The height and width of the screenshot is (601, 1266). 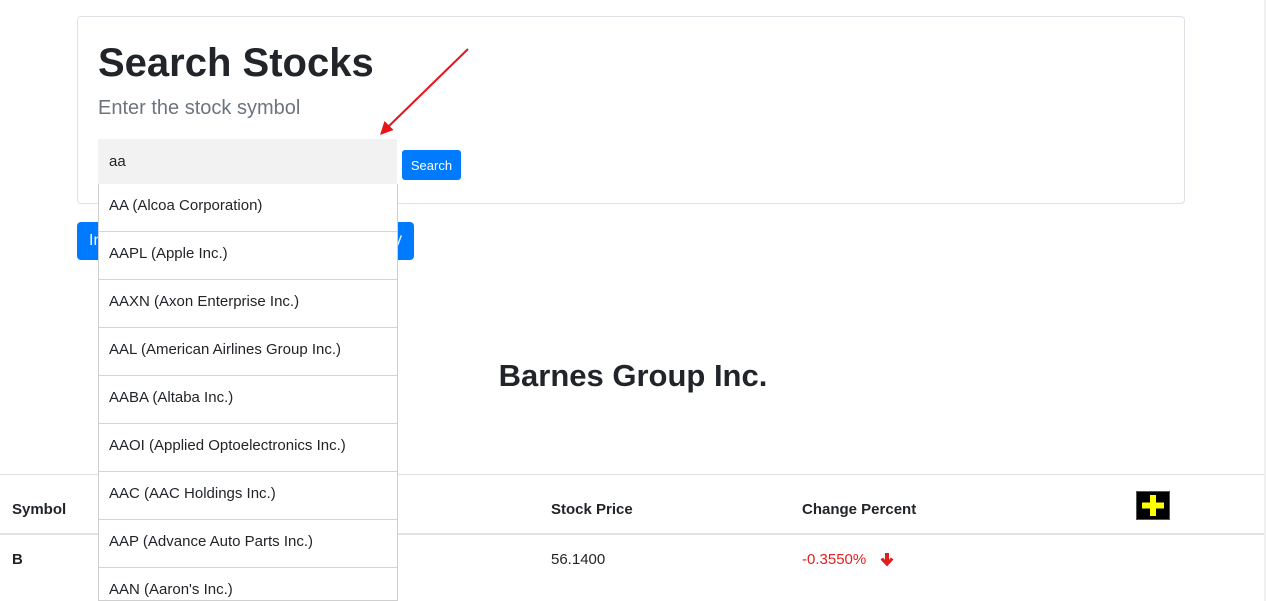 I want to click on autocomplete-option: AAN (Aaron's Inc.), so click(x=248, y=584).